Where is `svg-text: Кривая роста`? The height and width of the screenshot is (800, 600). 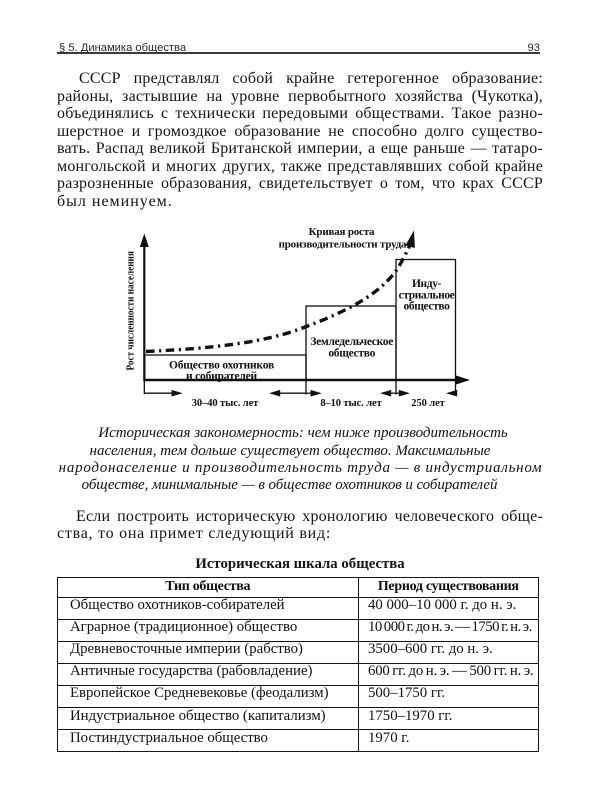
svg-text: Кривая роста is located at coordinates (342, 232).